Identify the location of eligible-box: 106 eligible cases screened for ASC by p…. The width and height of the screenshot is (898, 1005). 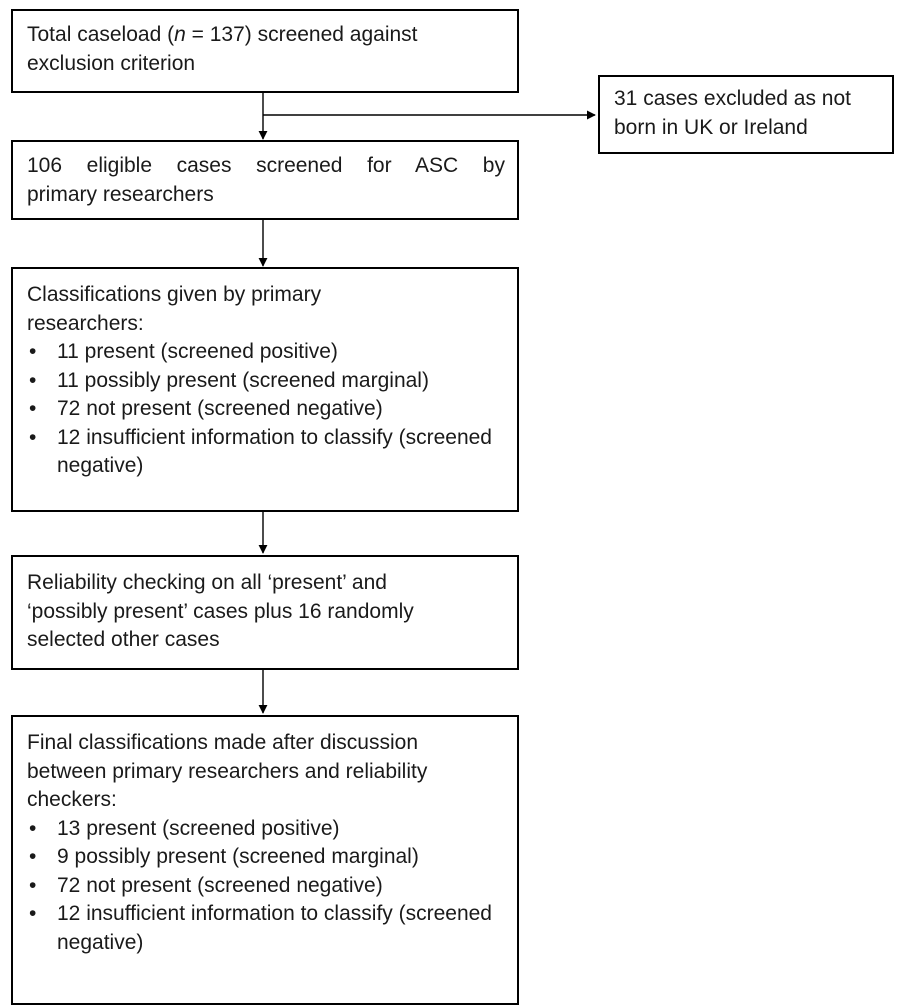
(265, 180).